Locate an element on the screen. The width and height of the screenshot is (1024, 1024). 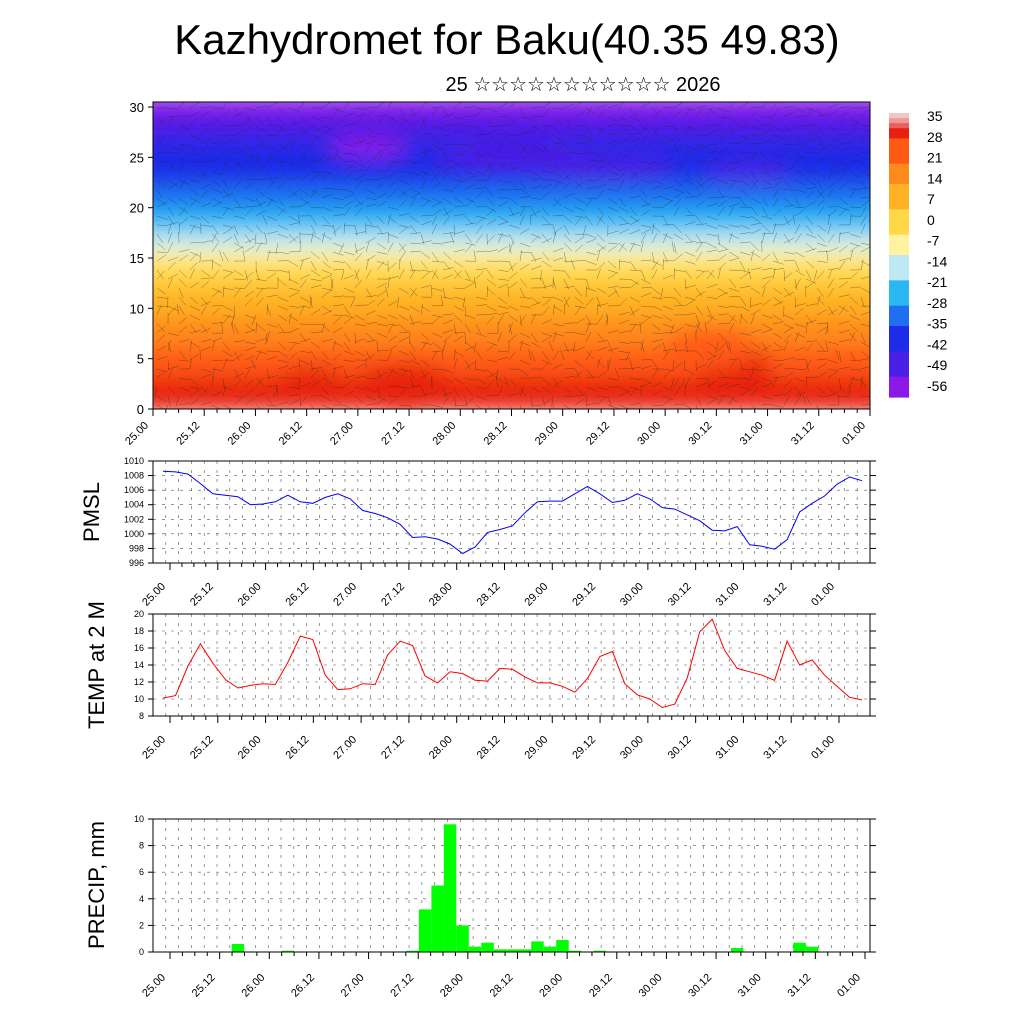
heat-blob is located at coordinates (368, 147).